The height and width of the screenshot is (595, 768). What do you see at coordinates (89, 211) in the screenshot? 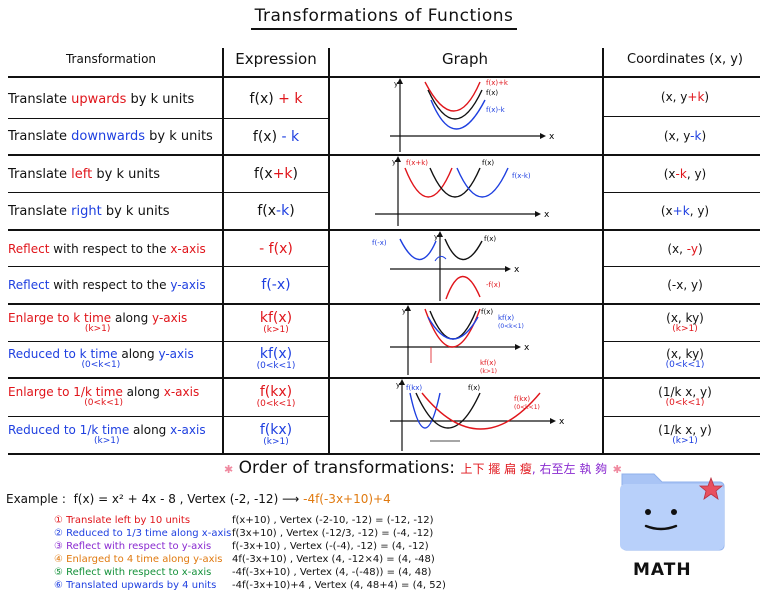
I see `row-right-name: Translate right by k units` at bounding box center [89, 211].